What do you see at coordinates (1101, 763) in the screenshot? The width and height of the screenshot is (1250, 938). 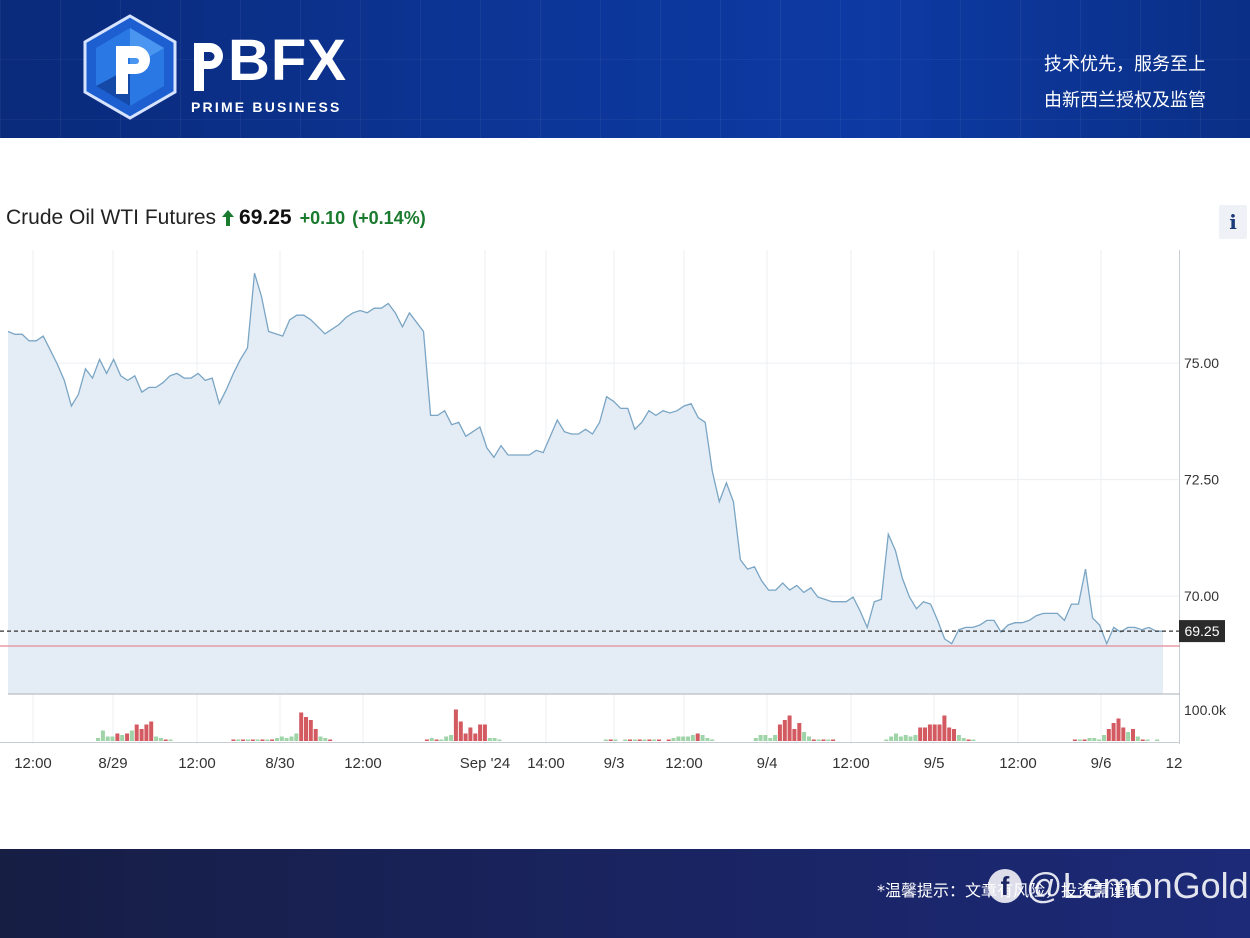 I see `x-tick-label: 9/6` at bounding box center [1101, 763].